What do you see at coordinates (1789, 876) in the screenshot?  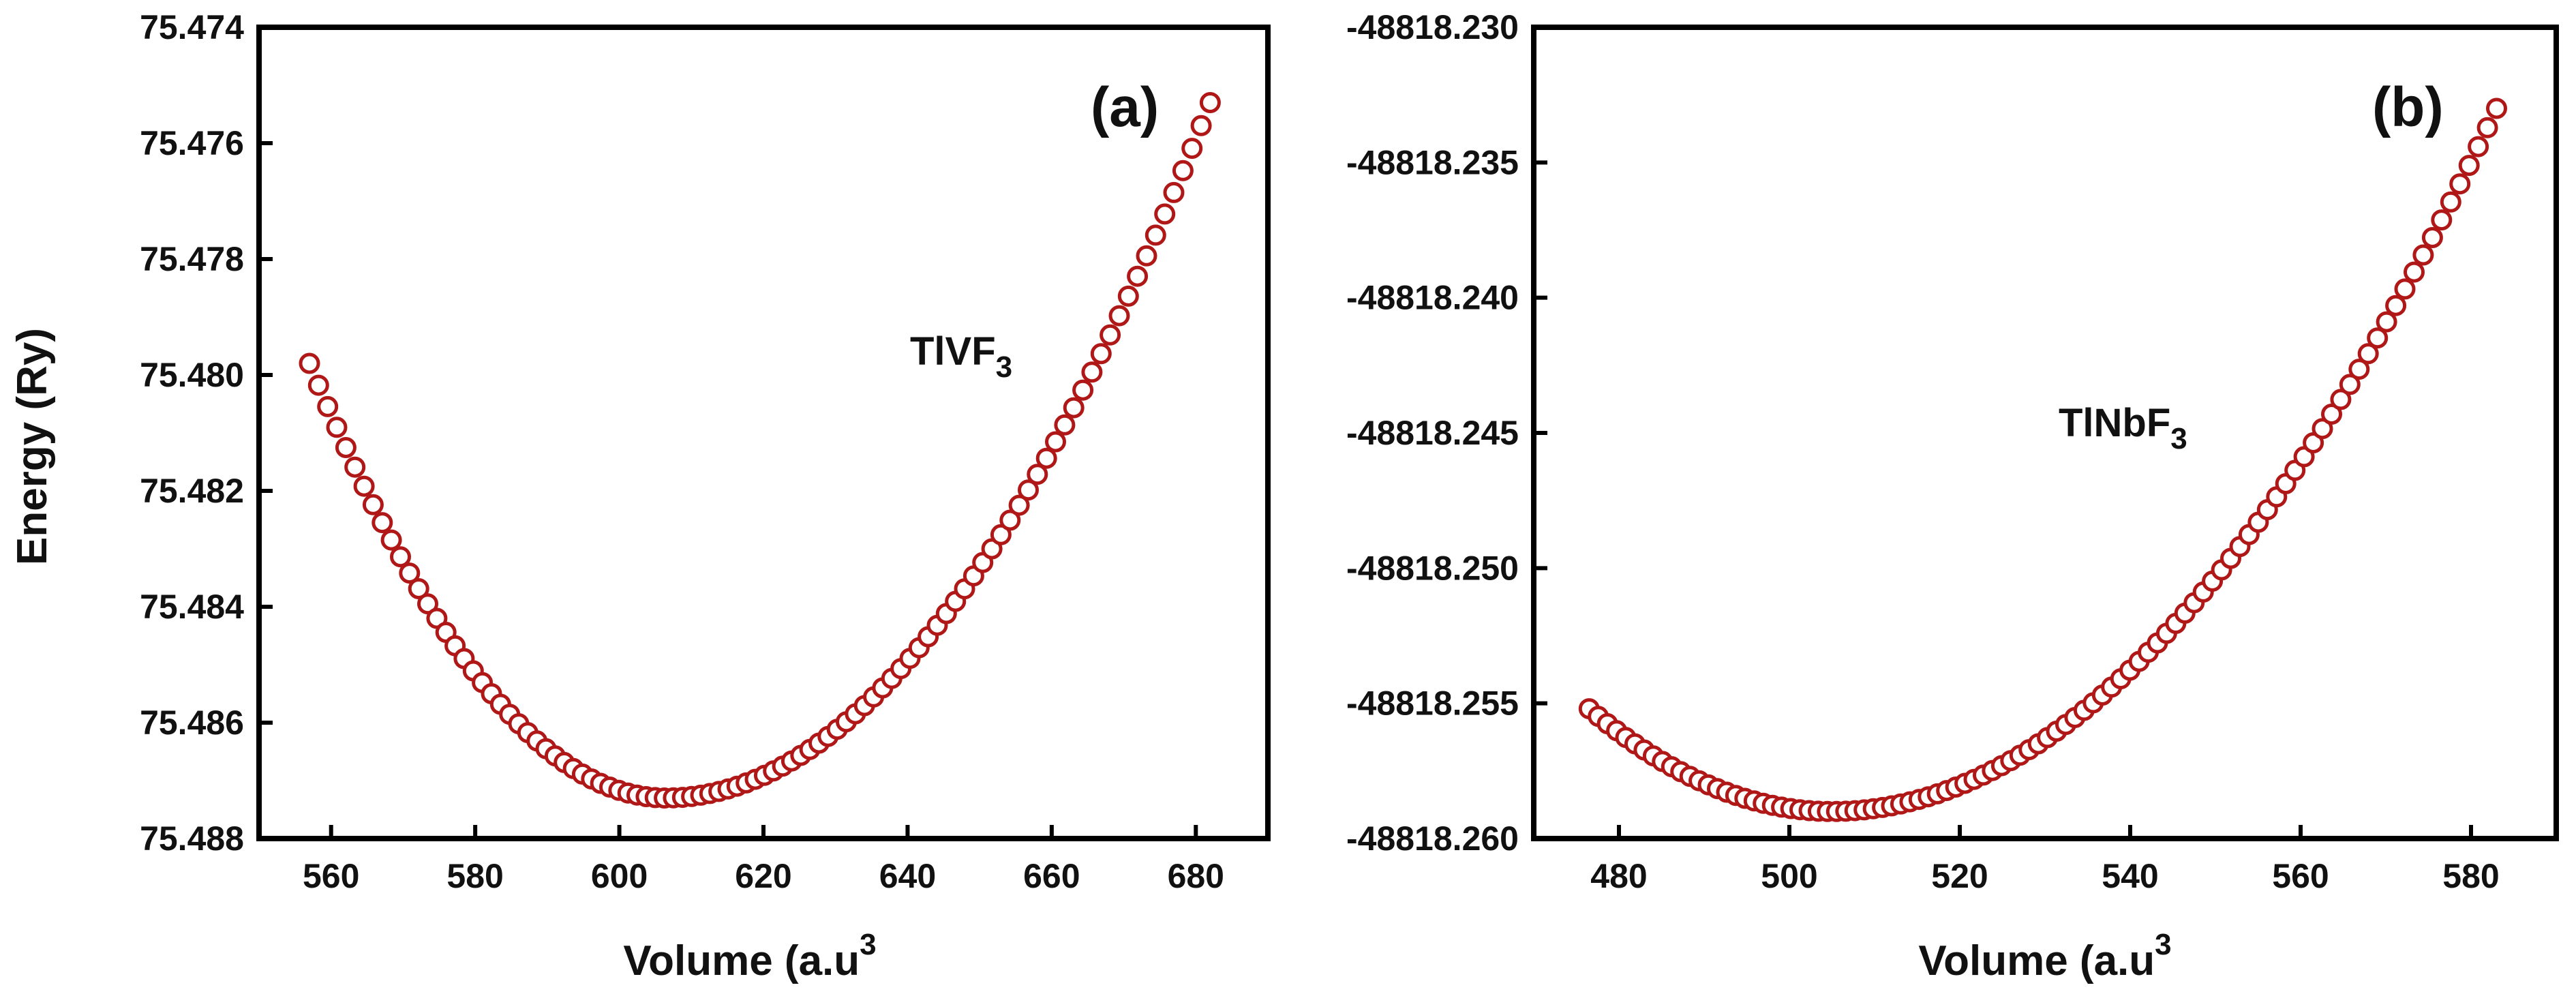 I see `x-tick-label: 500` at bounding box center [1789, 876].